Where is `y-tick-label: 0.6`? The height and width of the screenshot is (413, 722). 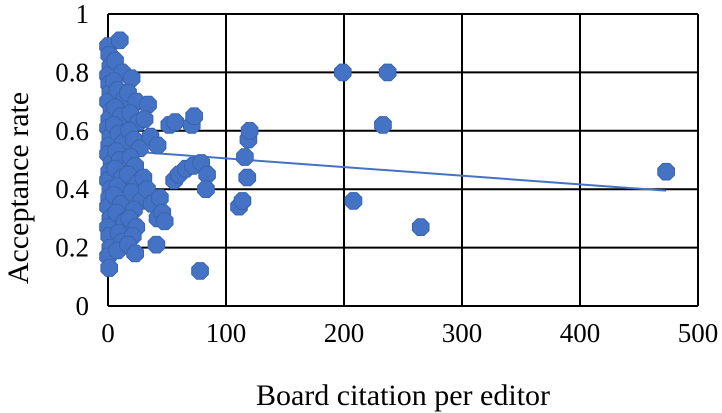 y-tick-label: 0.6 is located at coordinates (72, 131).